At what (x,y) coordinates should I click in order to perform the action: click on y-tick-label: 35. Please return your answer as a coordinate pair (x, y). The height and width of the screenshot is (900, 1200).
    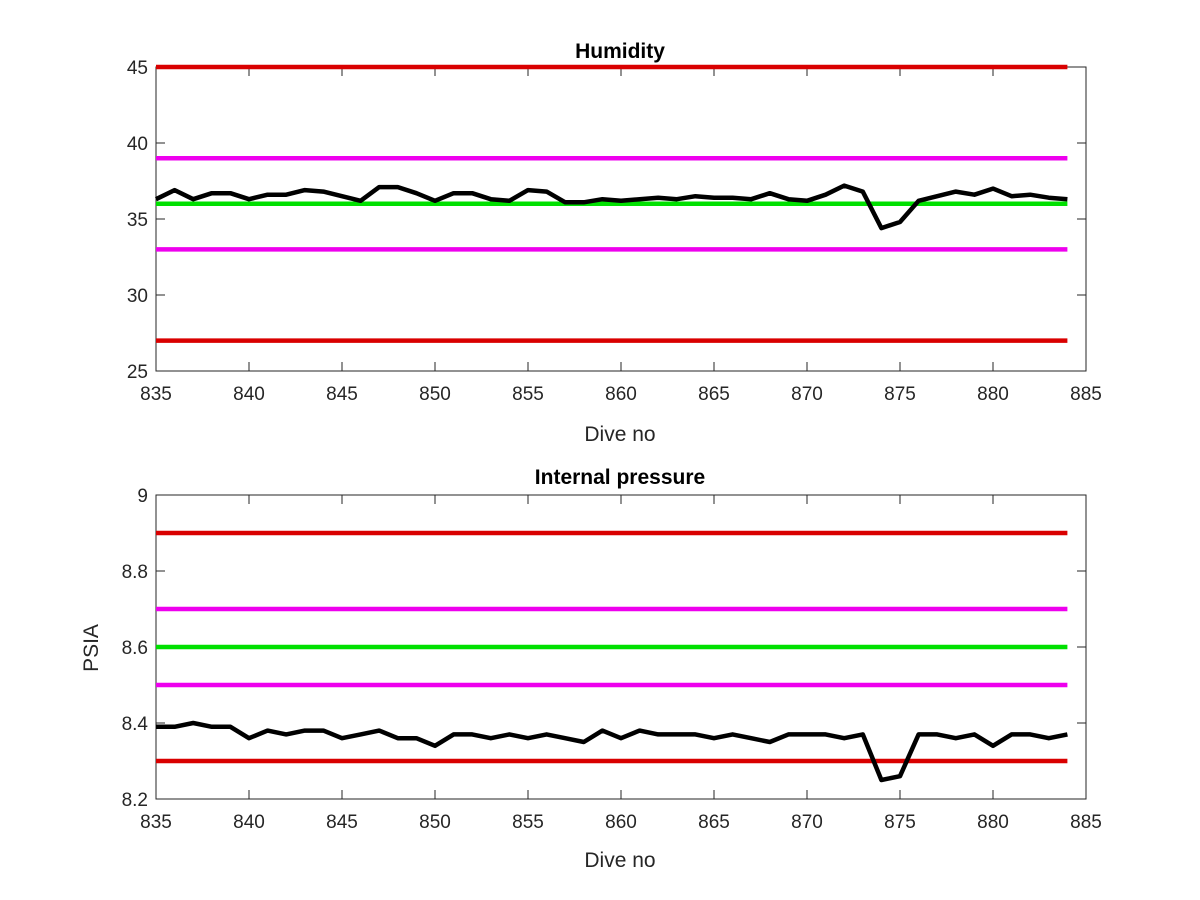
    Looking at the image, I should click on (137, 220).